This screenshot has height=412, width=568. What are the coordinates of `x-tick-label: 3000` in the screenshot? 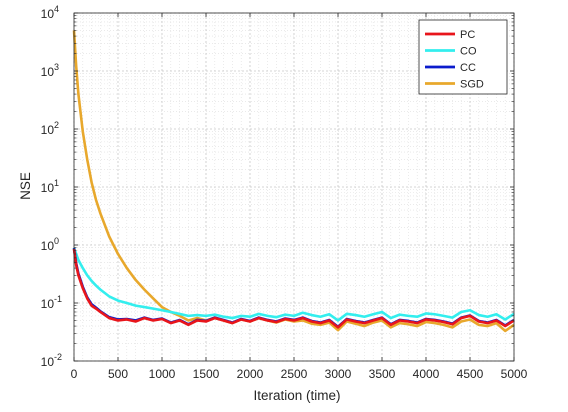 It's located at (338, 374).